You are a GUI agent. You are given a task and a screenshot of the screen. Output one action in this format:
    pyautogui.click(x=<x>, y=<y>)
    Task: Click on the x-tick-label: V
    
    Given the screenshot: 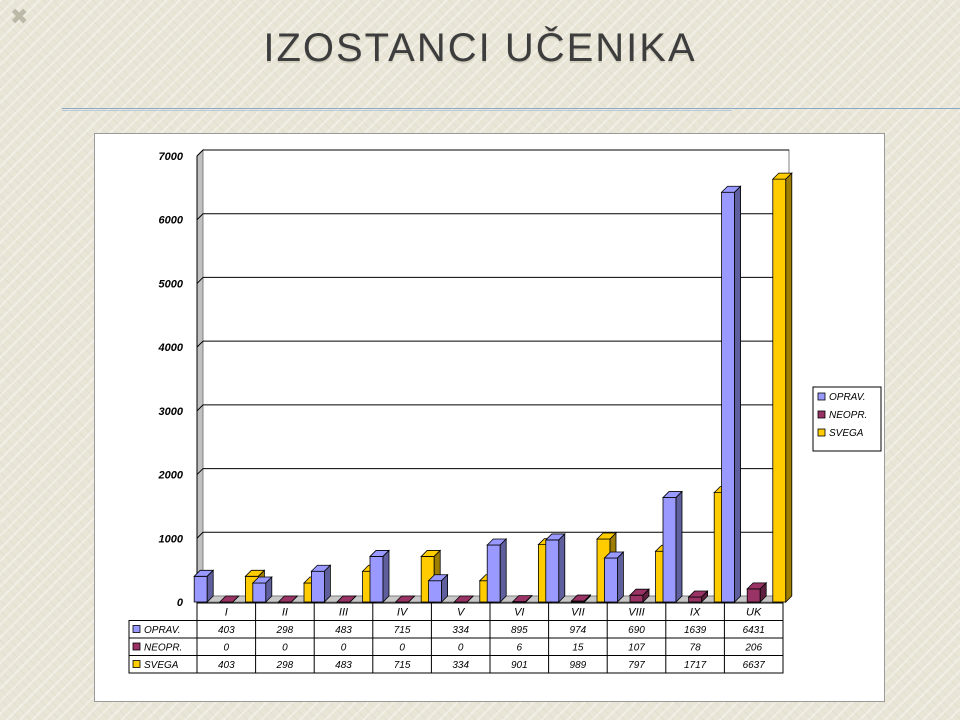 What is the action you would take?
    pyautogui.click(x=461, y=613)
    